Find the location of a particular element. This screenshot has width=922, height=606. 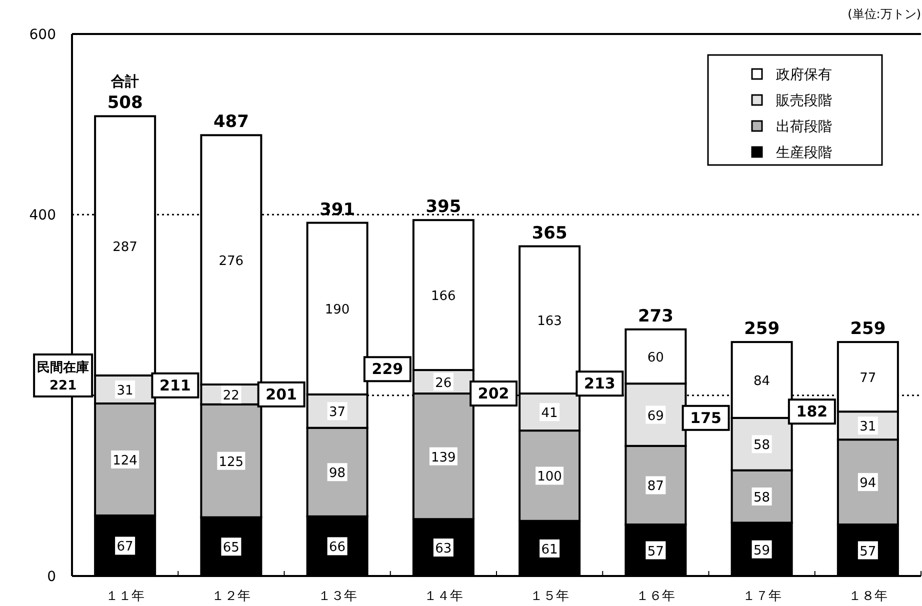

private-stock-label: 229 is located at coordinates (387, 369).